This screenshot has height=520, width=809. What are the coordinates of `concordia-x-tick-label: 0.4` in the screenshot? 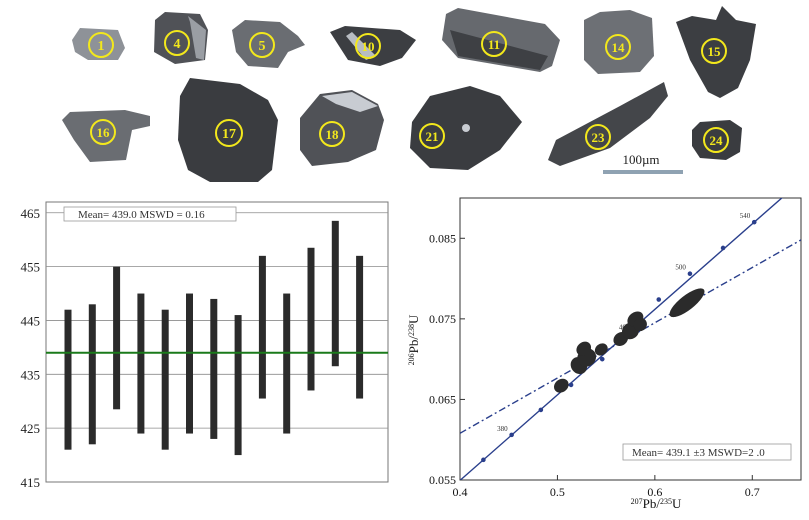 It's located at (460, 492).